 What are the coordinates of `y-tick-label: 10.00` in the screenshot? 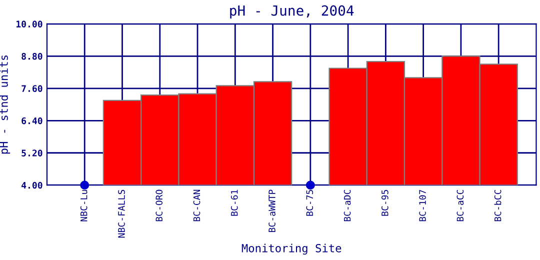 It's located at (29, 24).